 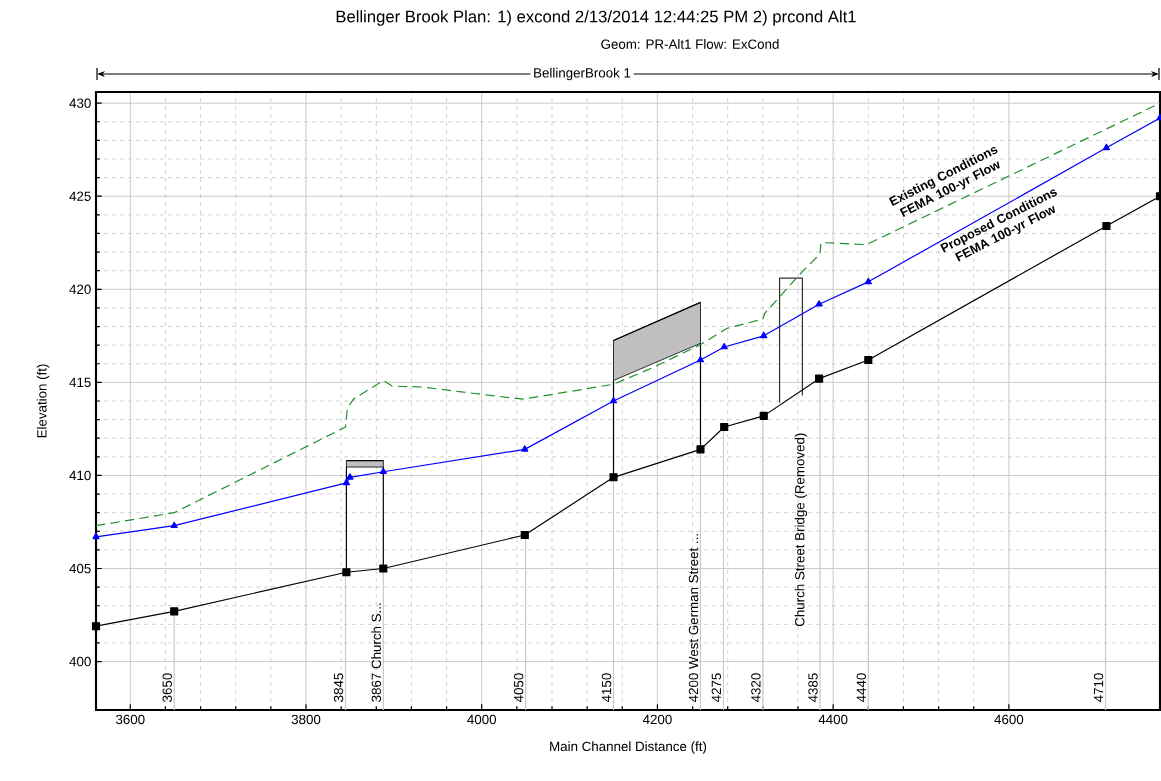 I want to click on annotation: Church Street Bridge (Removed), so click(x=801, y=530).